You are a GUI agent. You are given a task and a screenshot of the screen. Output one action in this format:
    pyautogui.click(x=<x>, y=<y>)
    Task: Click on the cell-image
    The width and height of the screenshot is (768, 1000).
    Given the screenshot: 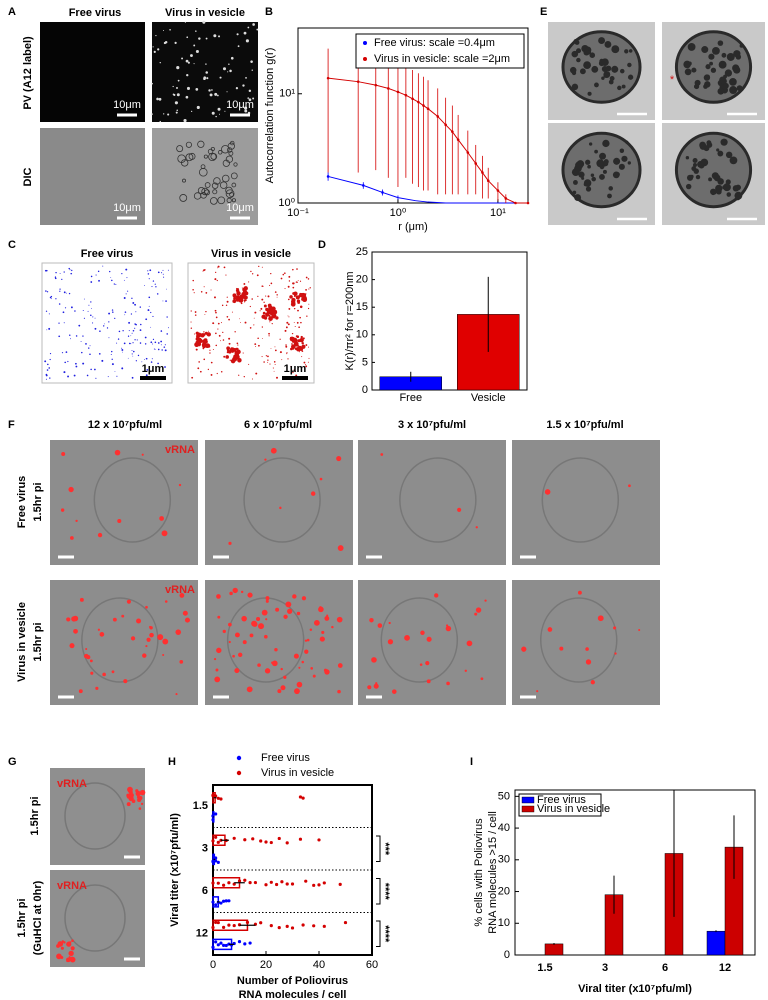 What is the action you would take?
    pyautogui.click(x=124, y=642)
    